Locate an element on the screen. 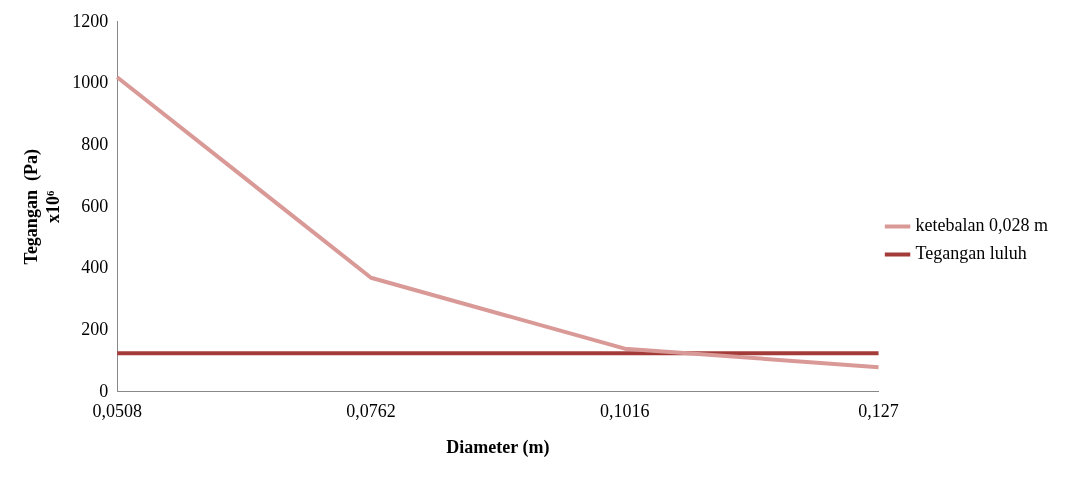 The width and height of the screenshot is (1081, 480). y-tick-label: 800 is located at coordinates (95, 143).